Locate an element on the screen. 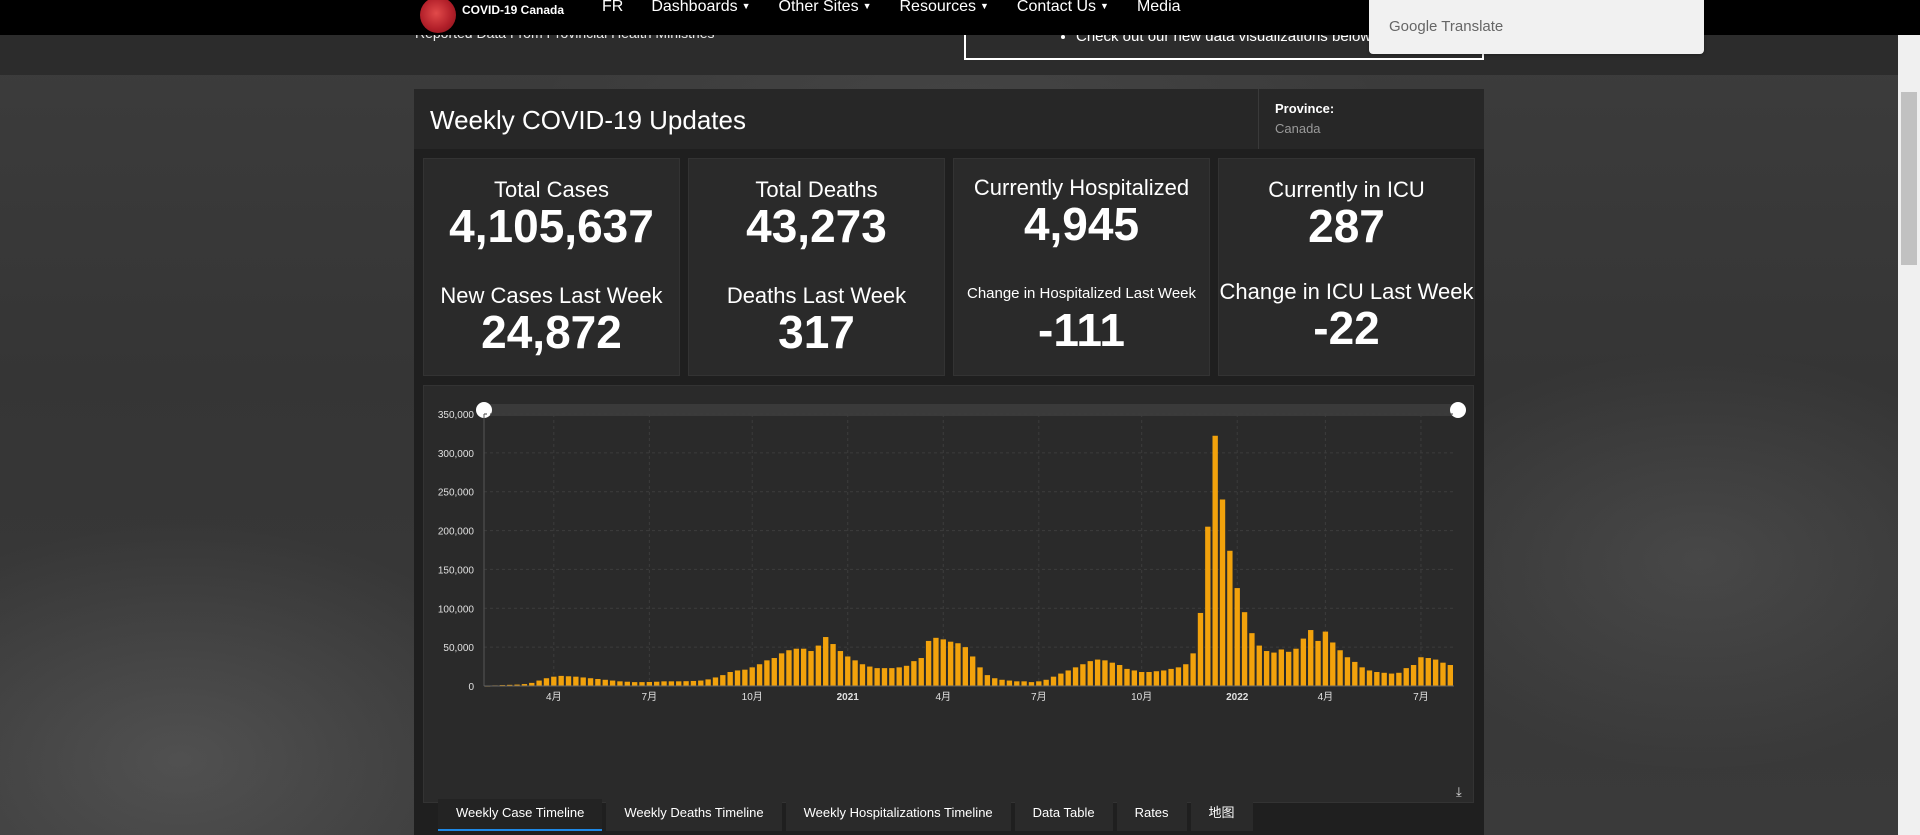 The image size is (1920, 835). google-translate-label: Google Translate is located at coordinates (1446, 26).